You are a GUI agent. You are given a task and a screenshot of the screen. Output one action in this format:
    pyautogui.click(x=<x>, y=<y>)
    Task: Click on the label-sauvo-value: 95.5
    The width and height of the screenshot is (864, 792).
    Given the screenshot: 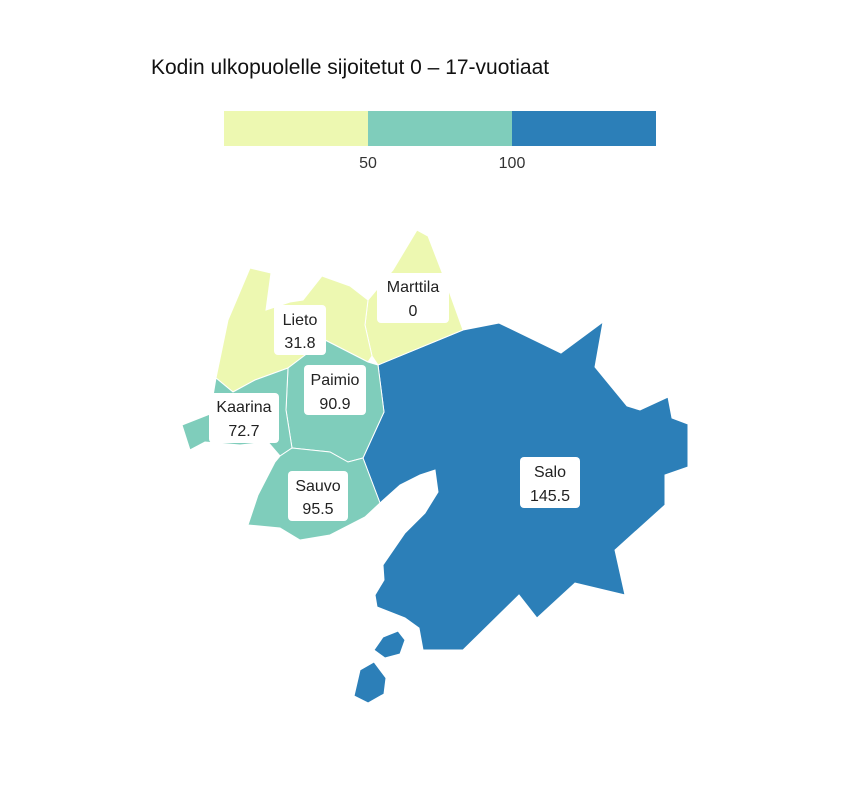 What is the action you would take?
    pyautogui.click(x=317, y=509)
    